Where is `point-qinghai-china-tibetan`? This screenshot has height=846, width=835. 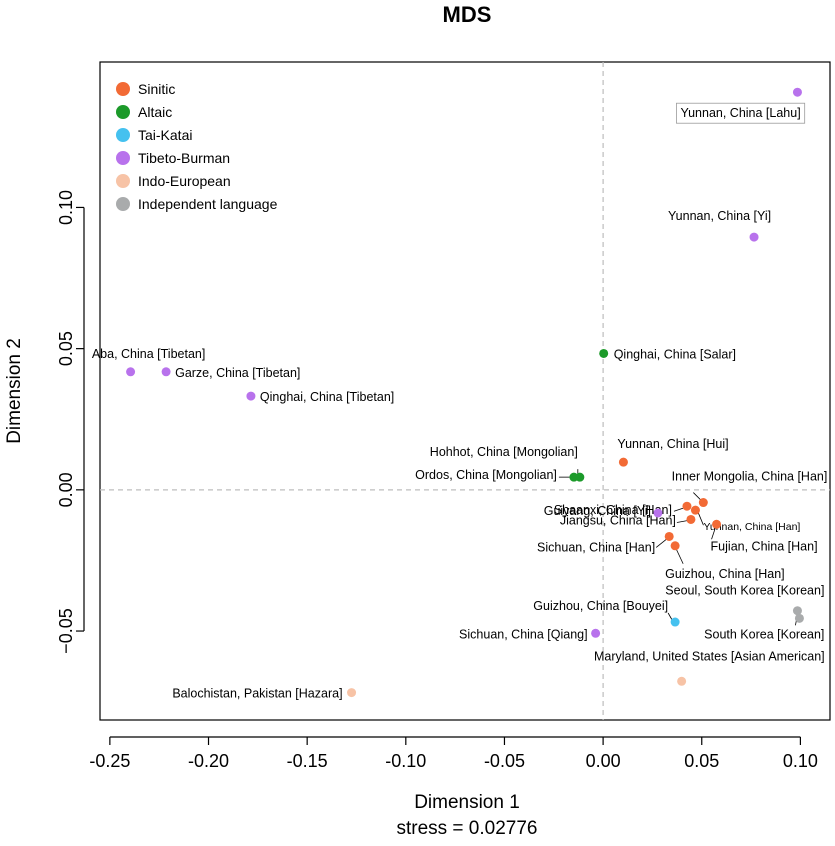 point-qinghai-china-tibetan is located at coordinates (251, 396).